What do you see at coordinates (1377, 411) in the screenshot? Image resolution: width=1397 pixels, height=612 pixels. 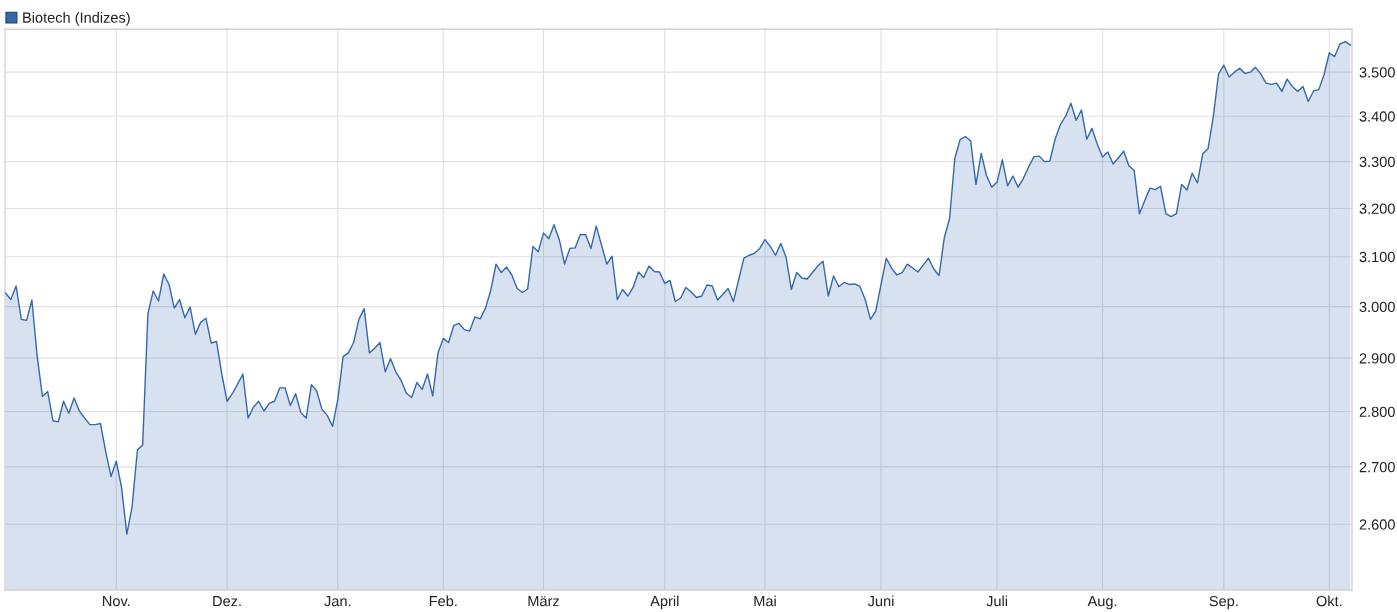 I see `y-tick-label: 2.800` at bounding box center [1377, 411].